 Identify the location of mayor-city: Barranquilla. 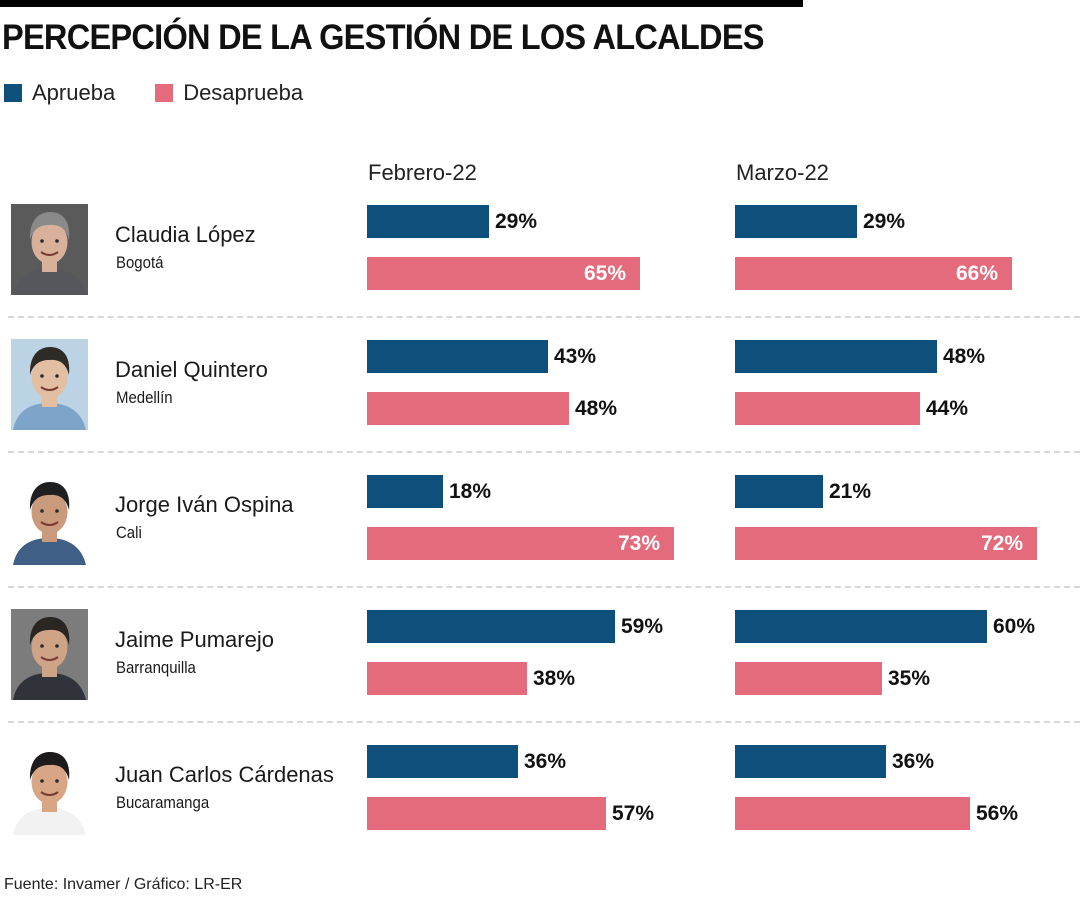
(156, 667).